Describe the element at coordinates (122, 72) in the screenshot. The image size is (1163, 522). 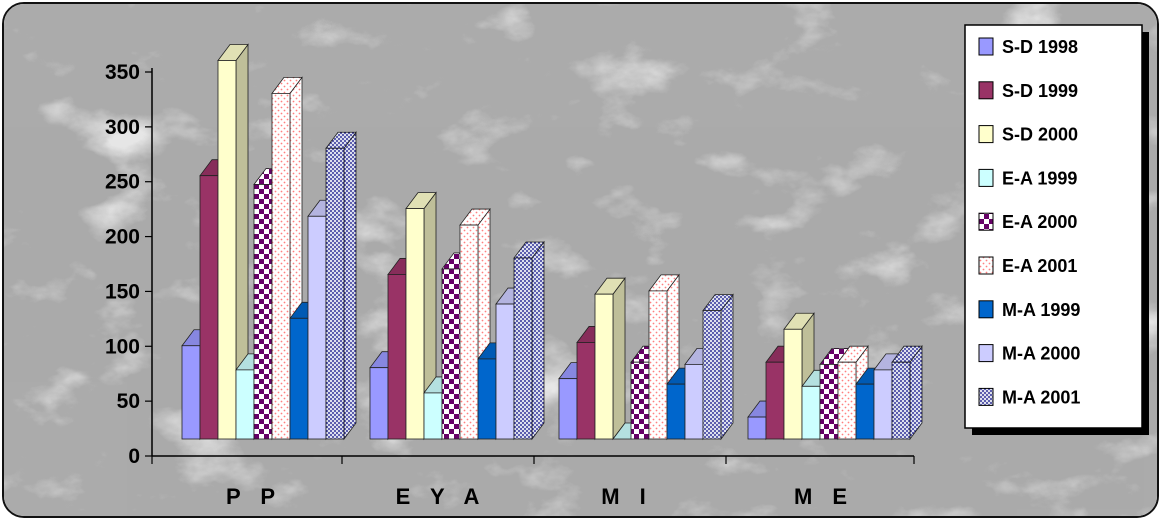
I see `y-tick-label: 350` at that location.